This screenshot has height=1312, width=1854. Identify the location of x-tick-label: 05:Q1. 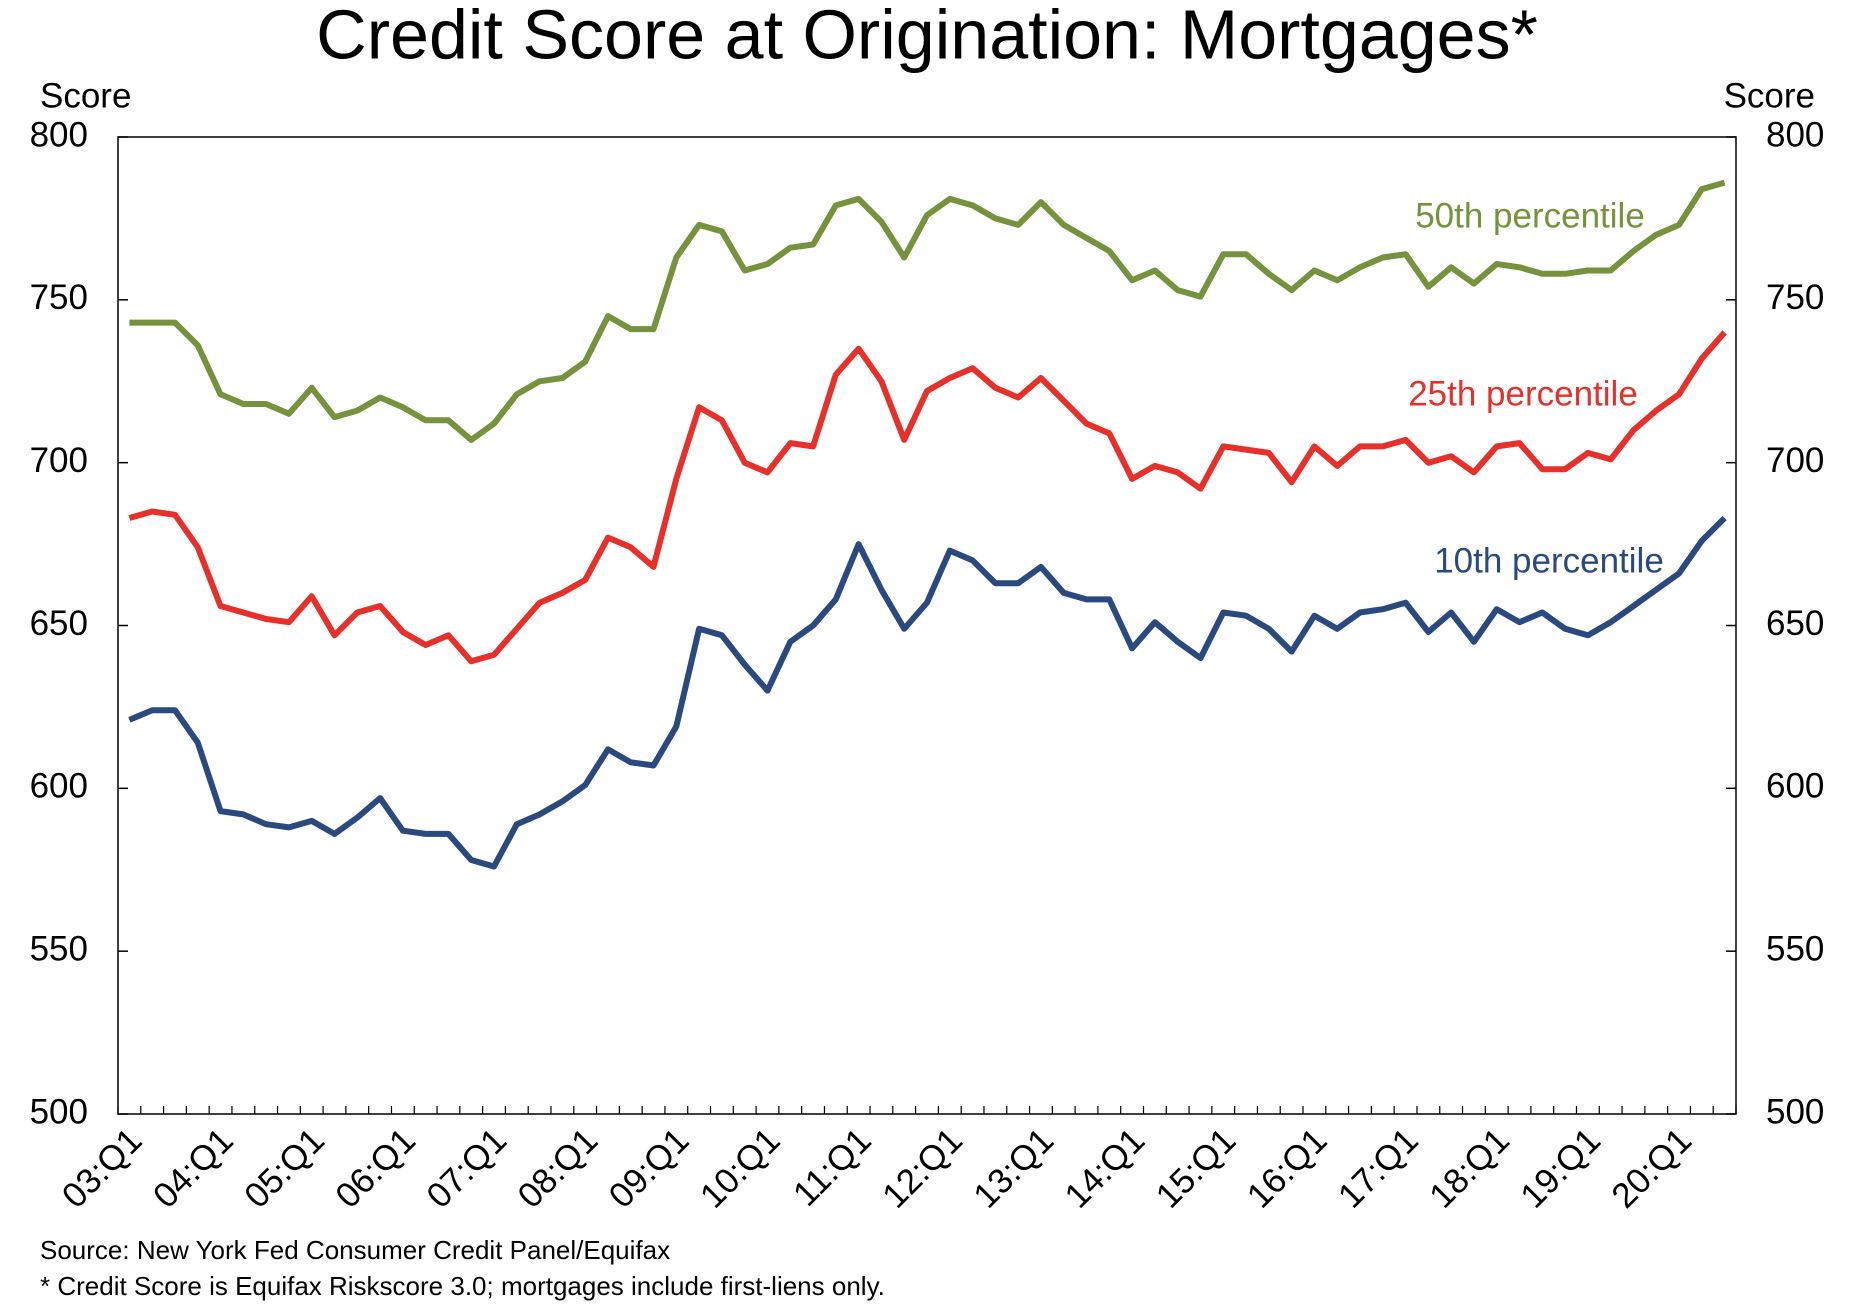
(284, 1168).